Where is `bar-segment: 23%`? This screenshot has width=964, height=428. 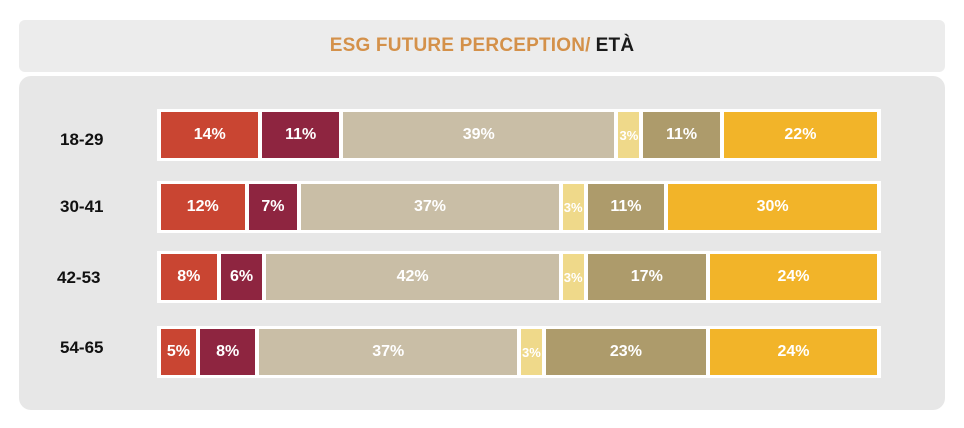
bar-segment: 23% is located at coordinates (625, 352).